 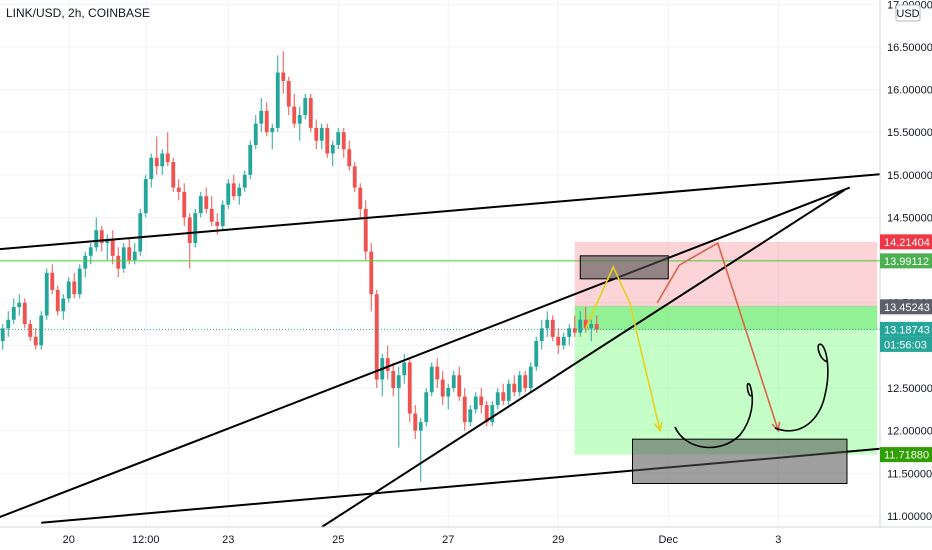 I want to click on currency-button, so click(x=908, y=13).